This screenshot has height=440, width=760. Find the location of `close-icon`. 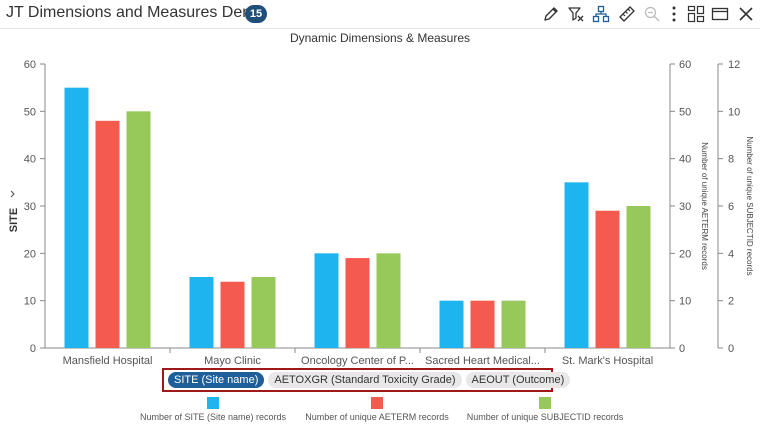

close-icon is located at coordinates (746, 14).